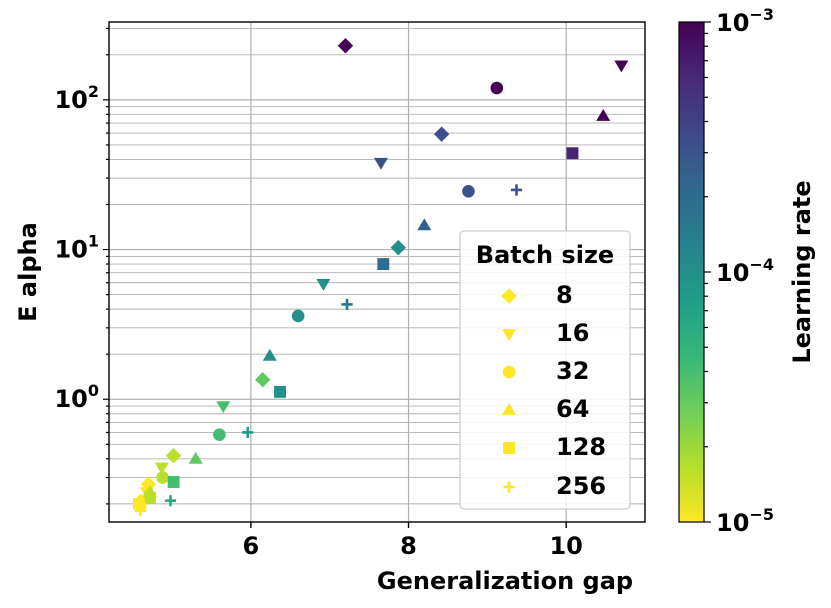  I want to click on legend-title: Batch size, so click(545, 255).